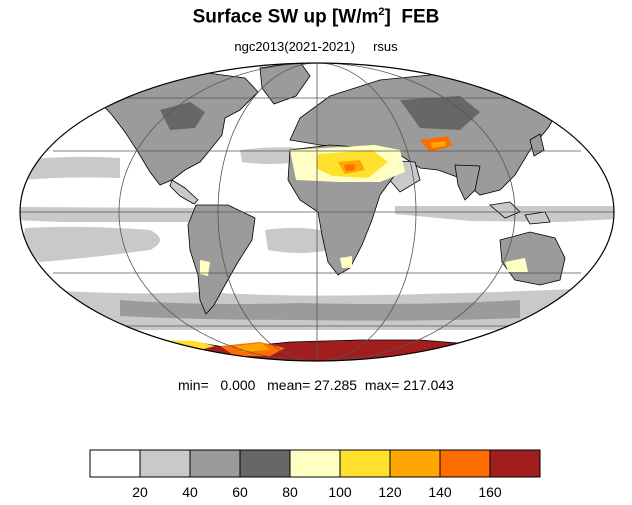 This screenshot has width=632, height=505. I want to click on map-title: Surface SW up [W/m2] FEB, so click(316, 17).